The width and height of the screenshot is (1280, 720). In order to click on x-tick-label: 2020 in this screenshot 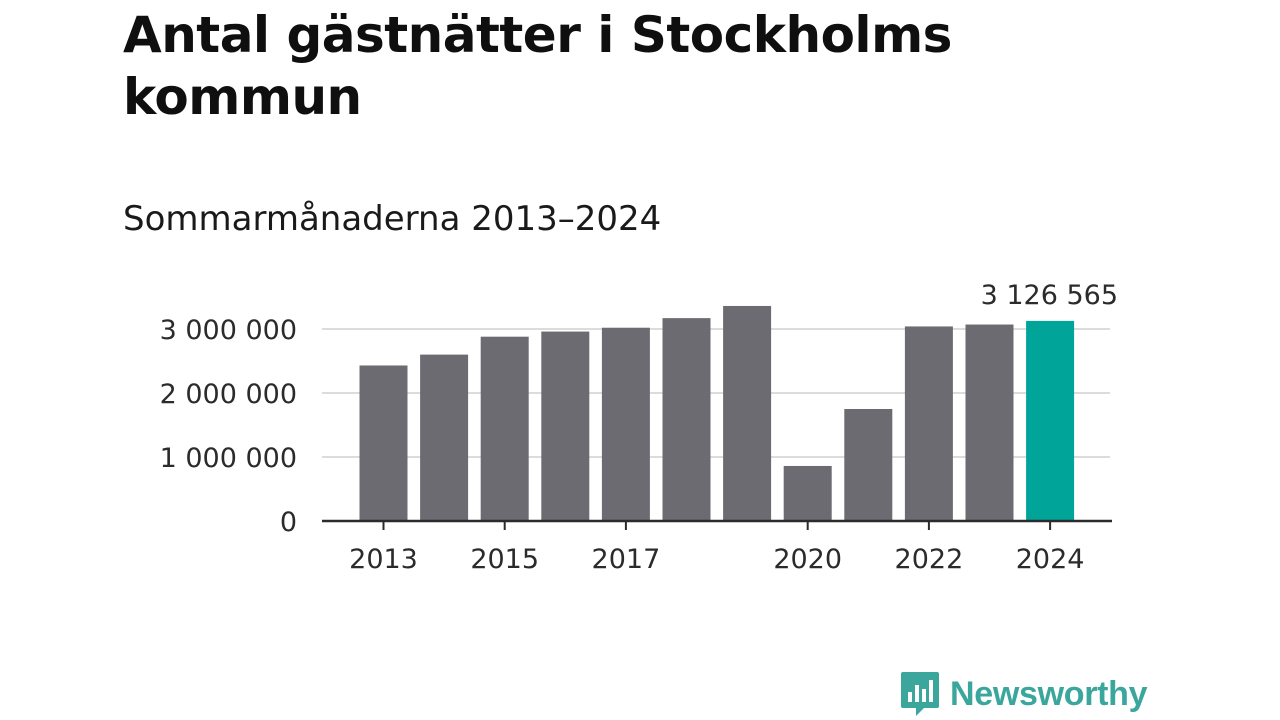, I will do `click(807, 559)`.